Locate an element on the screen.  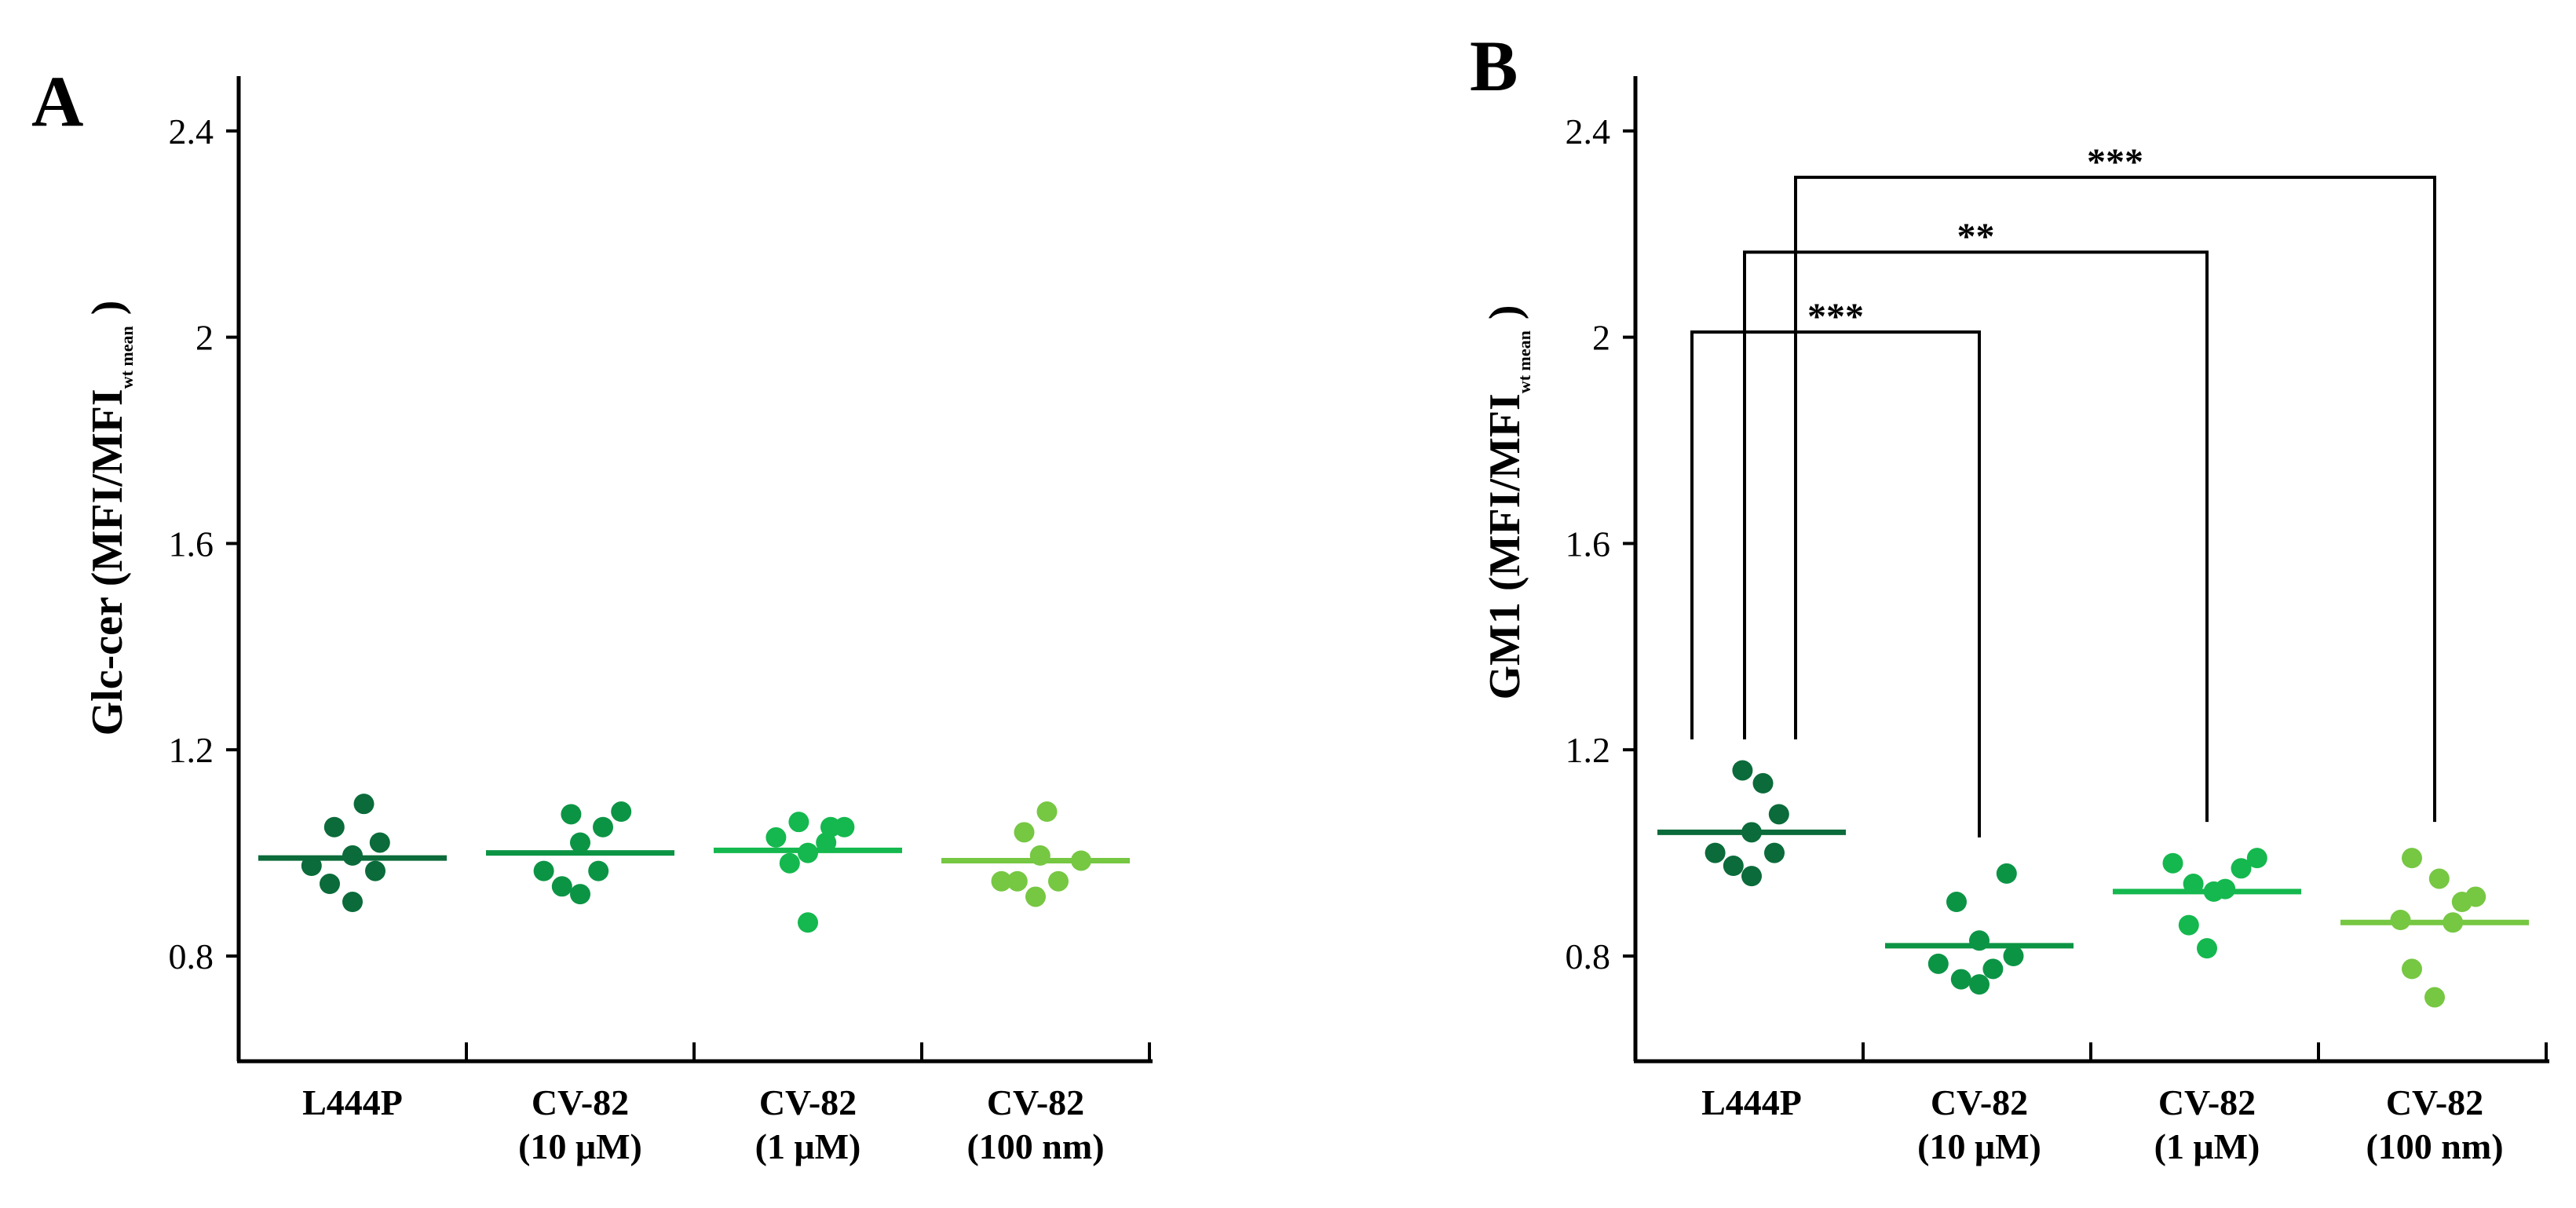
y-axis-title: GM1 (MFI/MFIwt mean ) is located at coordinates (1507, 502).